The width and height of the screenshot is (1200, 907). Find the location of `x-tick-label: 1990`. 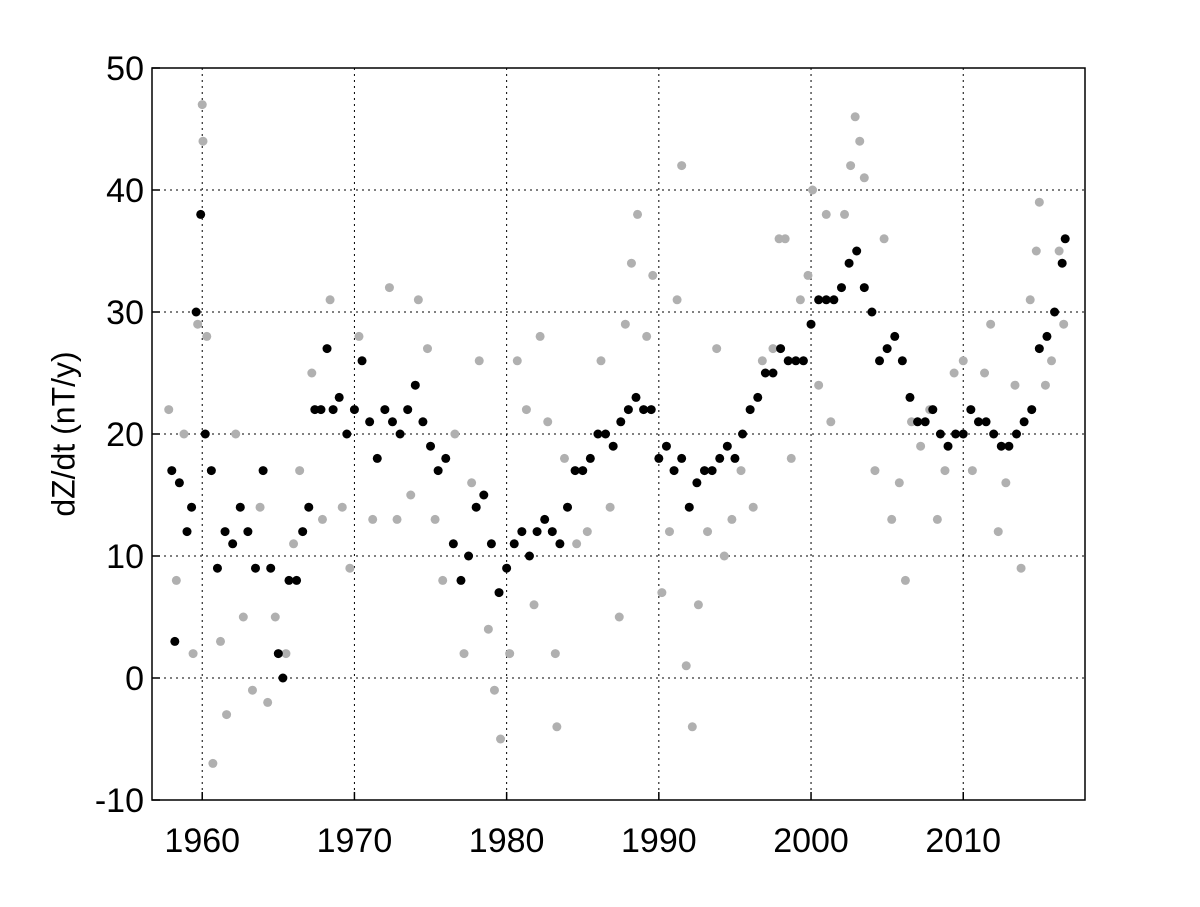

x-tick-label: 1990 is located at coordinates (659, 841).